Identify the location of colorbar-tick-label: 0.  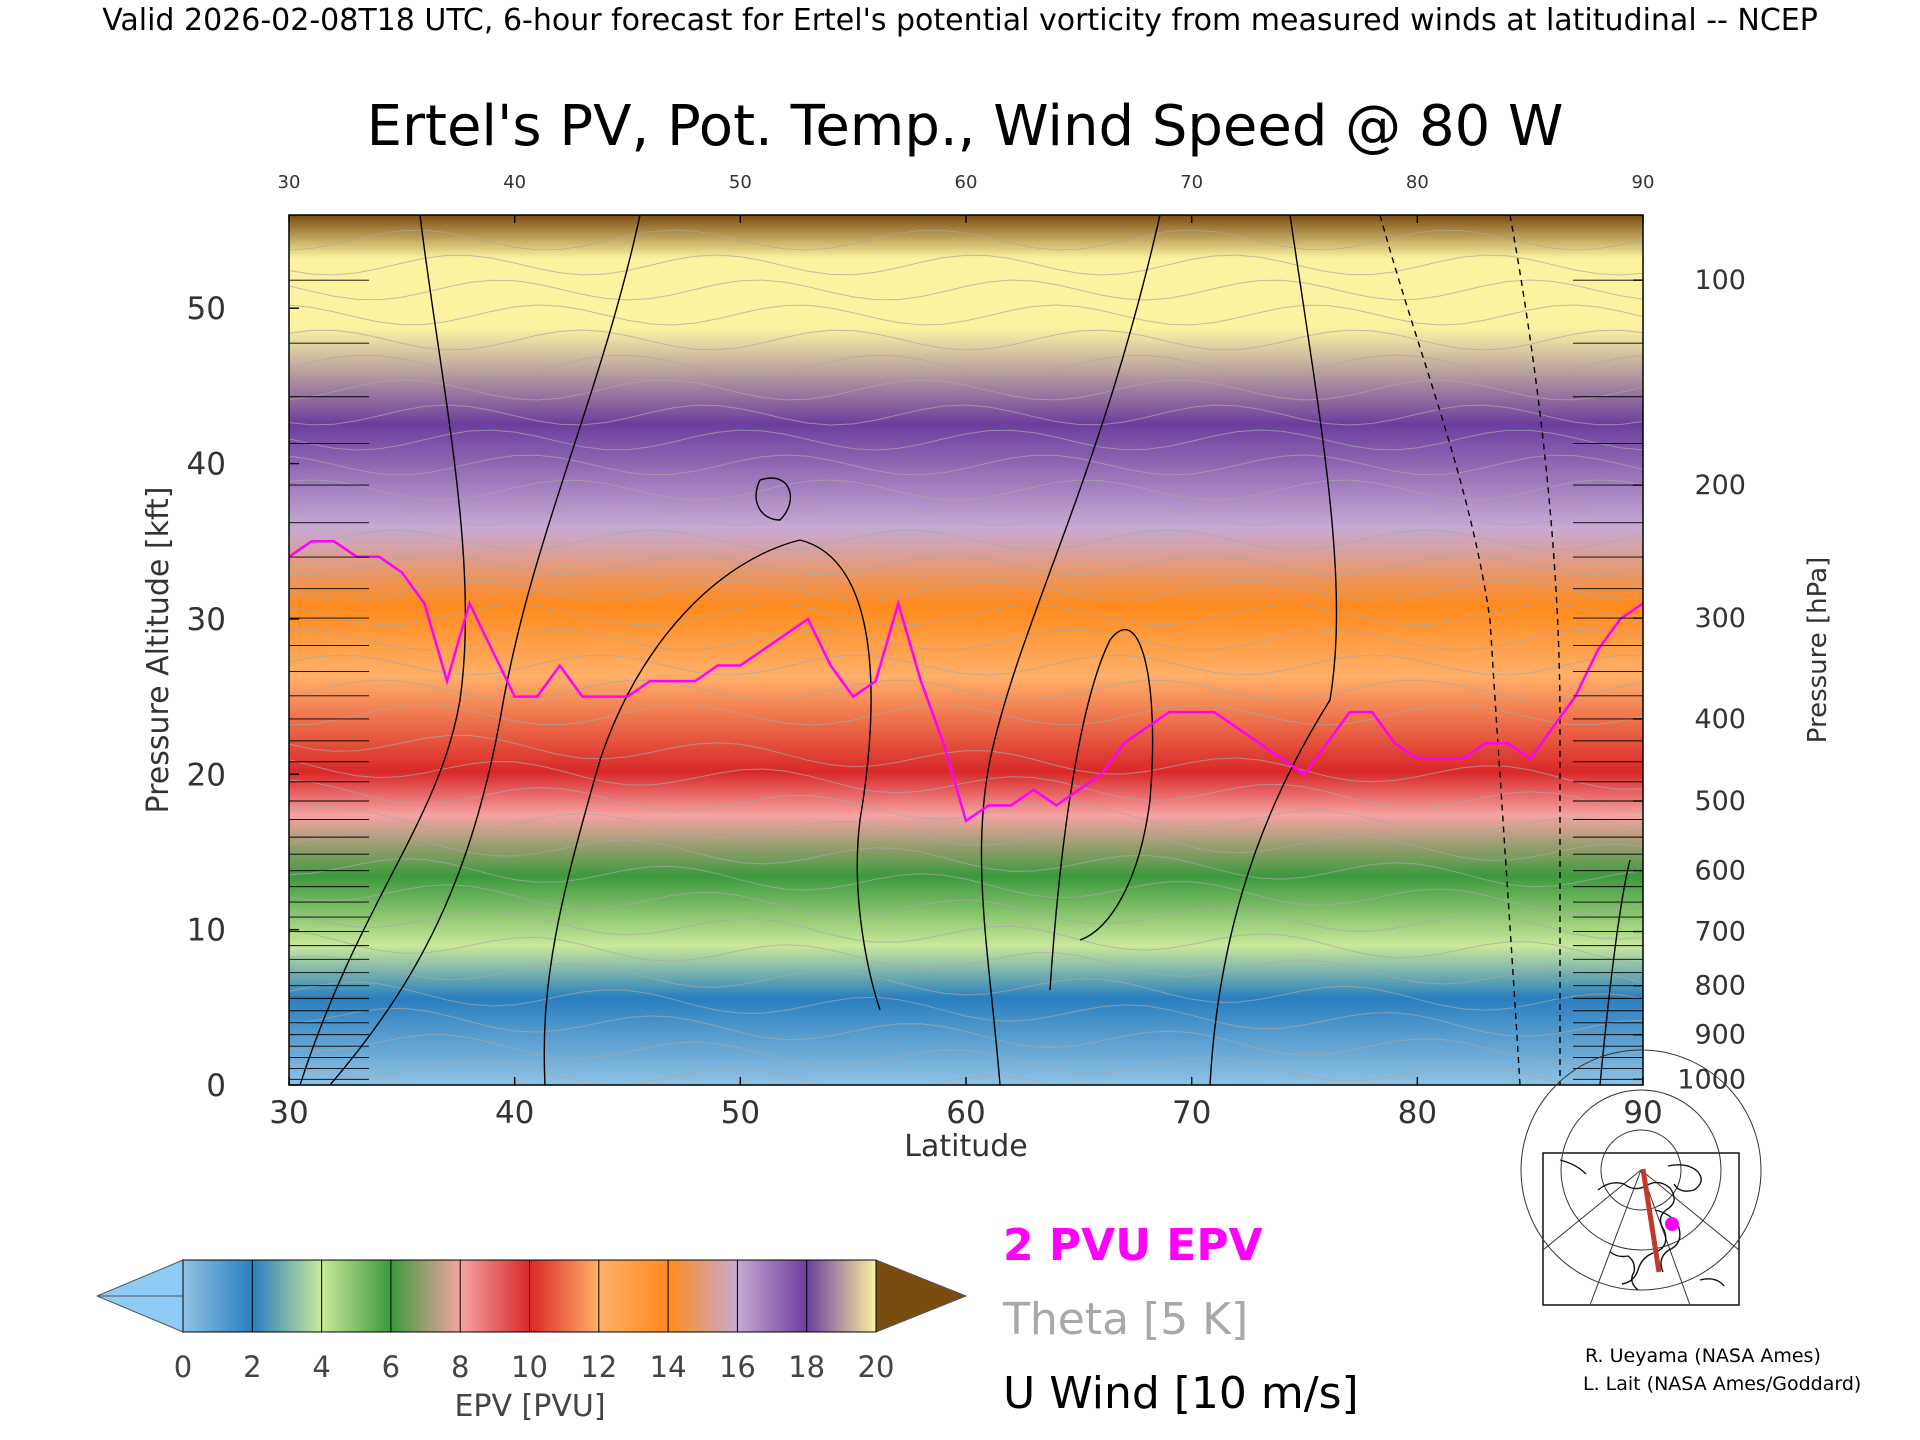
(183, 1367).